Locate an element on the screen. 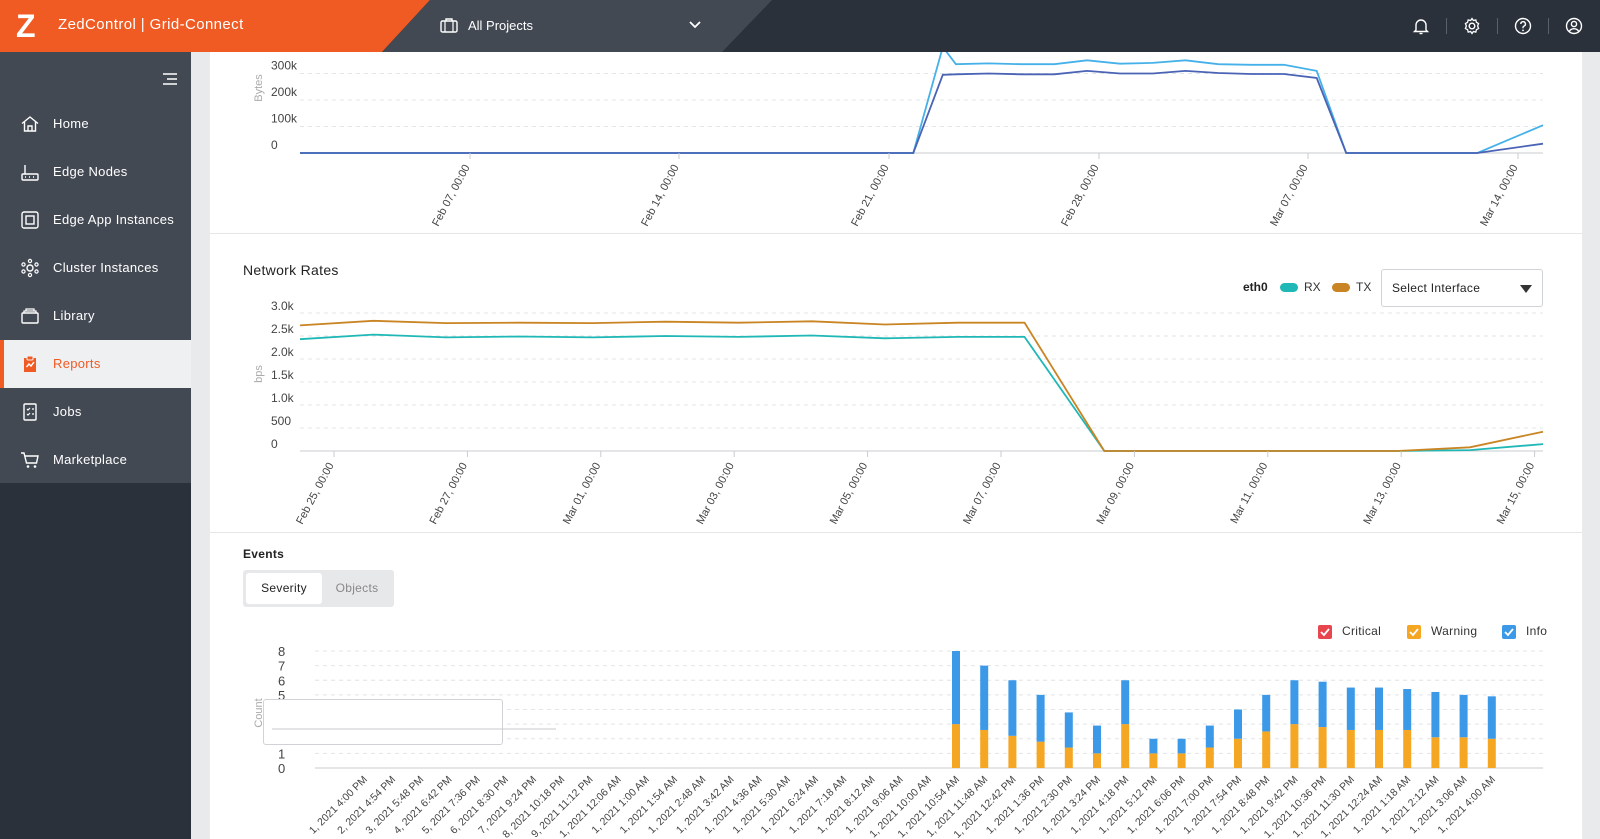 Image resolution: width=1600 pixels, height=839 pixels. sidebar-item-edge-nodes: Edge Nodes is located at coordinates (95, 172).